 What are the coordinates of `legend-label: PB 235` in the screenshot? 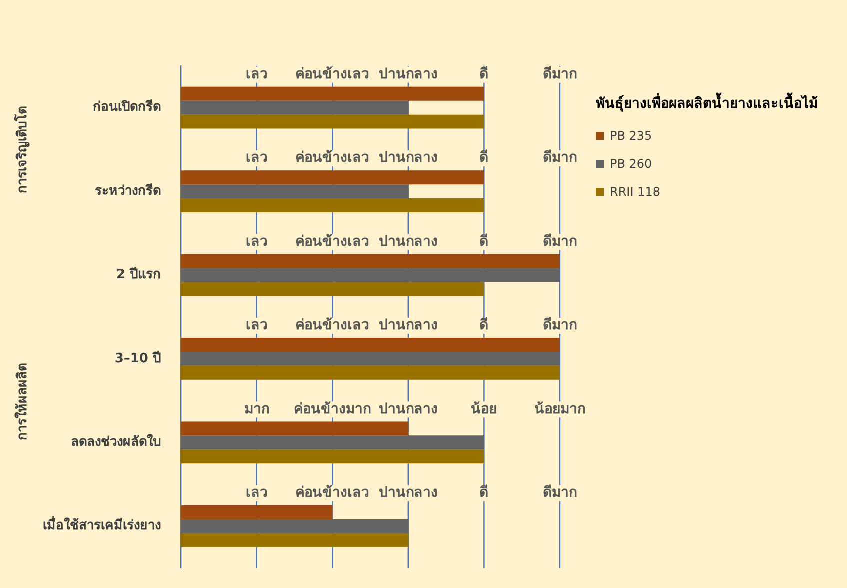 It's located at (631, 136).